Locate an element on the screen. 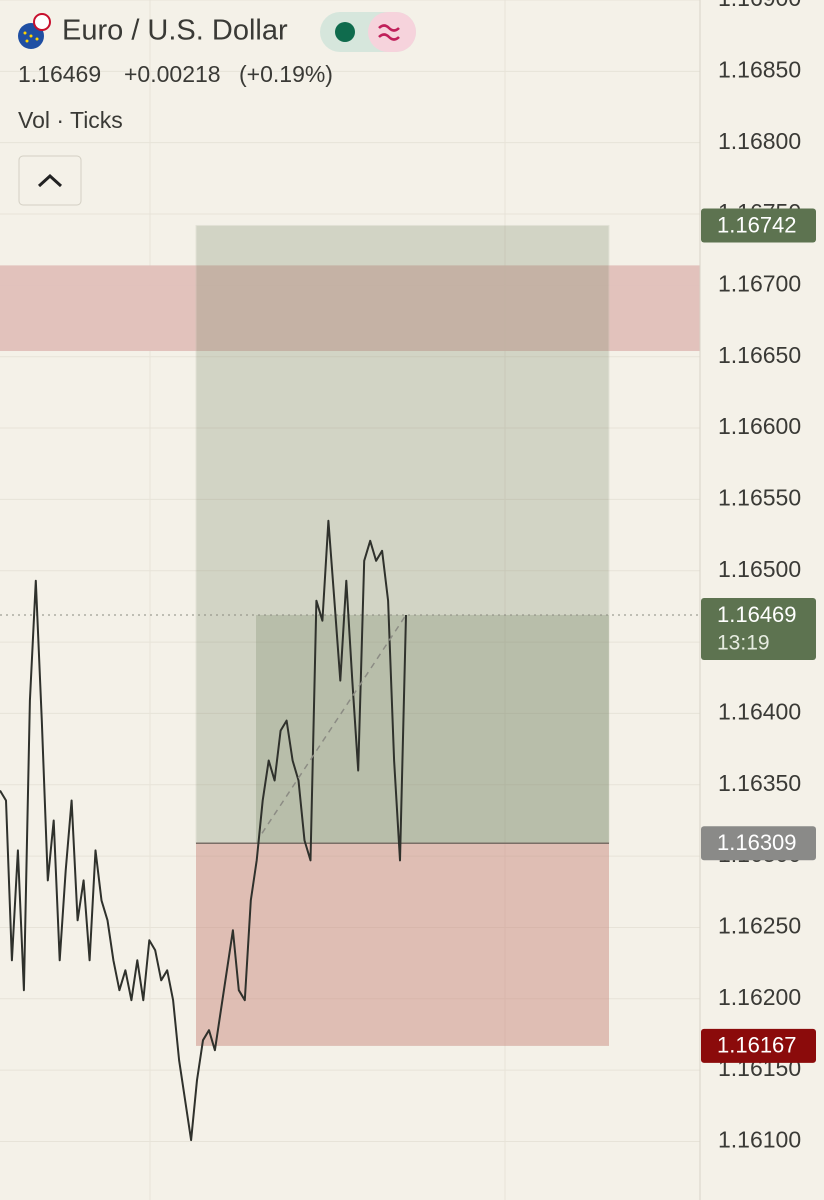 Image resolution: width=824 pixels, height=1200 pixels. collapse-button is located at coordinates (50, 180).